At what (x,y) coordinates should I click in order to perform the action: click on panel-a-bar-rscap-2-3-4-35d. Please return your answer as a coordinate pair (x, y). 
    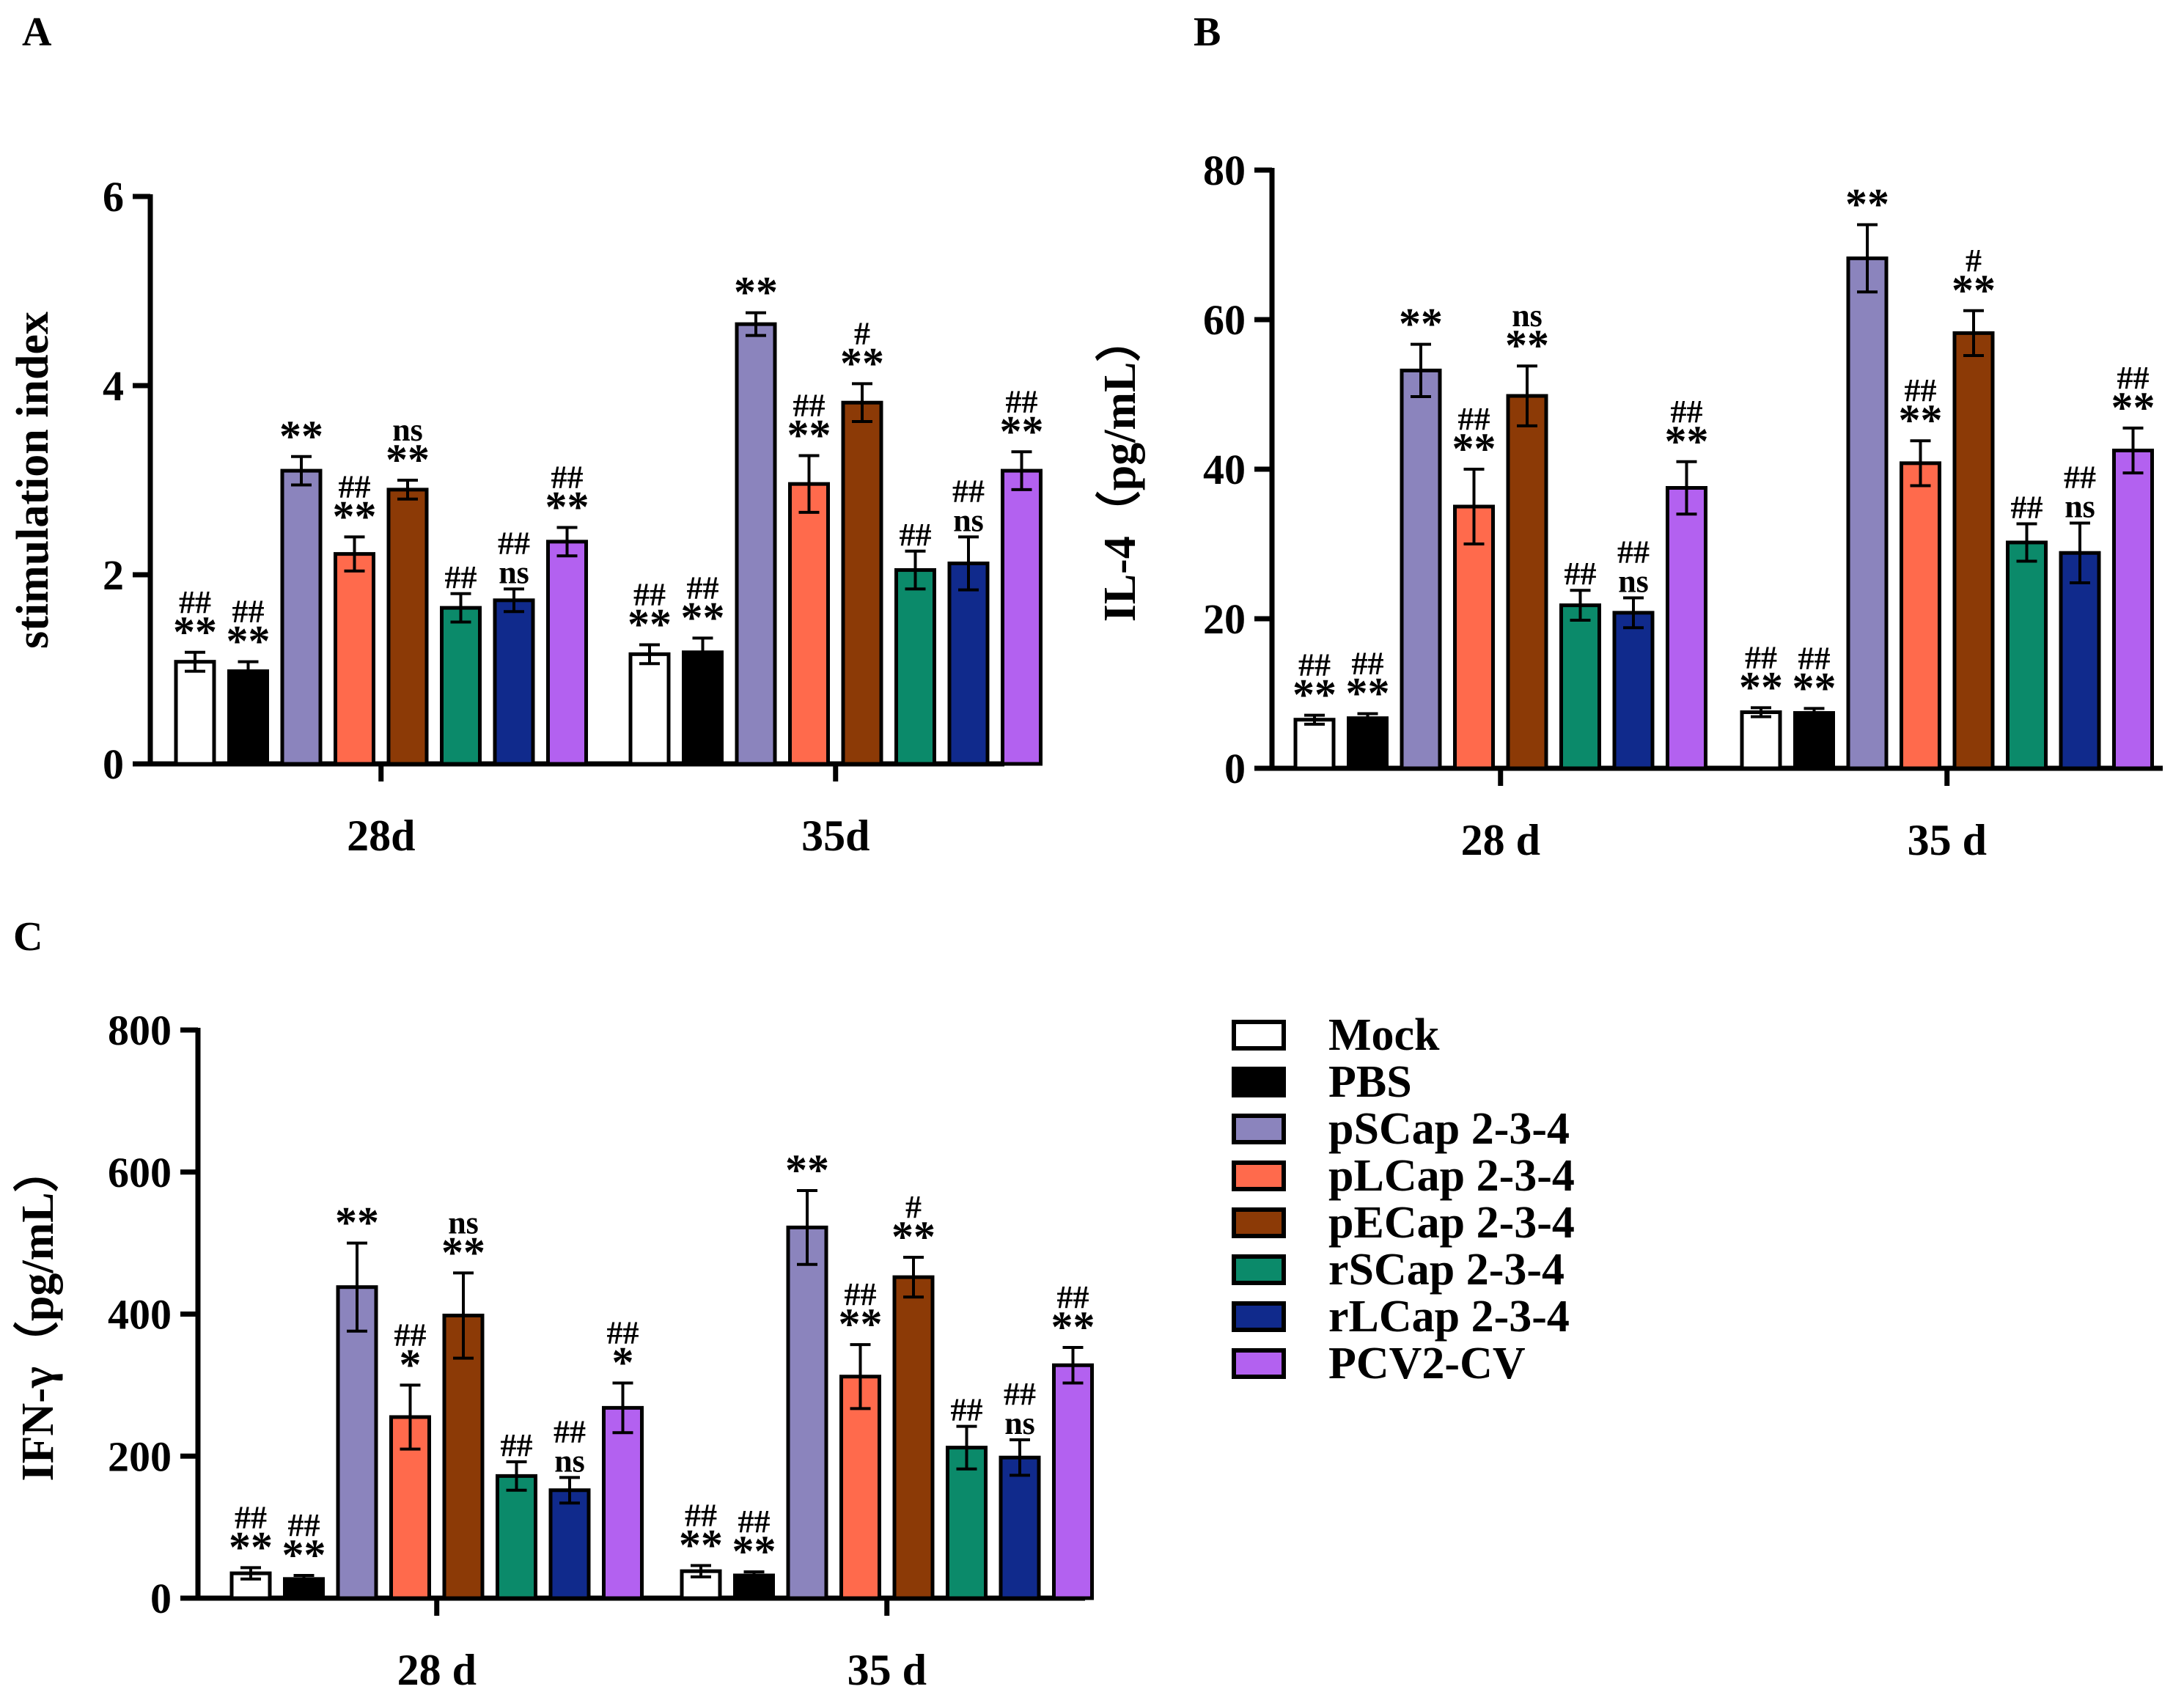
    Looking at the image, I should click on (915, 667).